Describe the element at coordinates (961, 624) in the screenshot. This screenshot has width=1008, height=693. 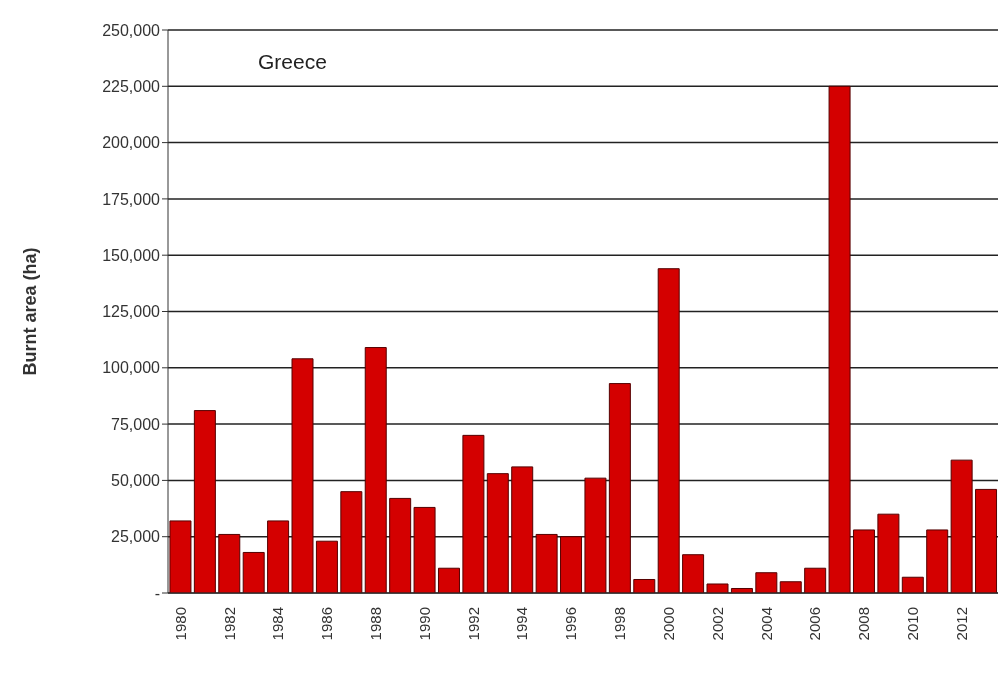
I see `x-tick-label: 2012` at that location.